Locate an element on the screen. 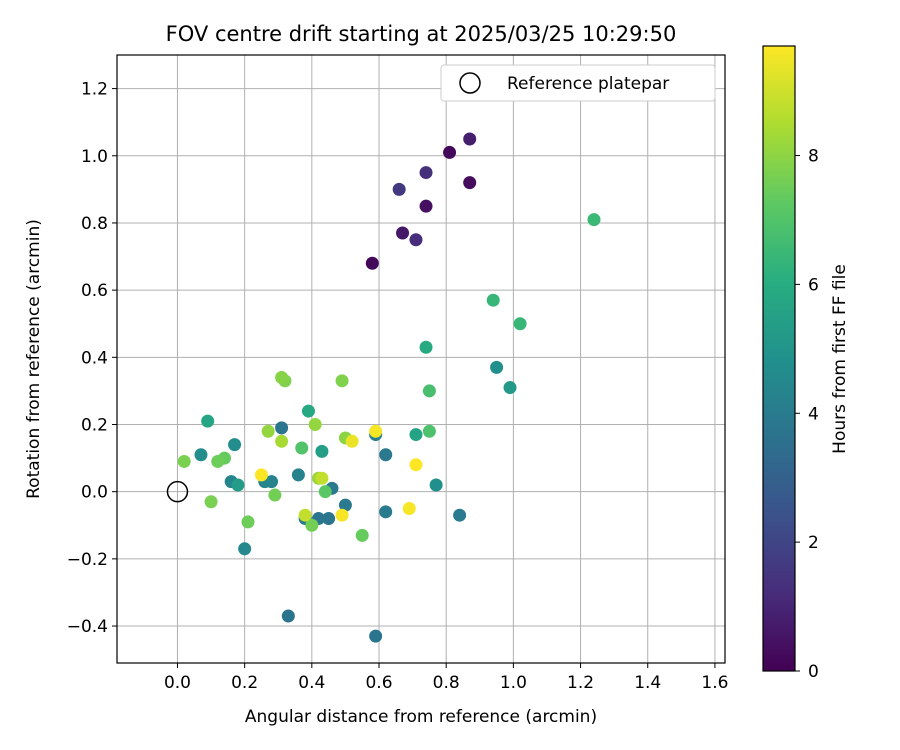 This screenshot has height=750, width=900. y-tick-label: 0.4 is located at coordinates (94, 358).